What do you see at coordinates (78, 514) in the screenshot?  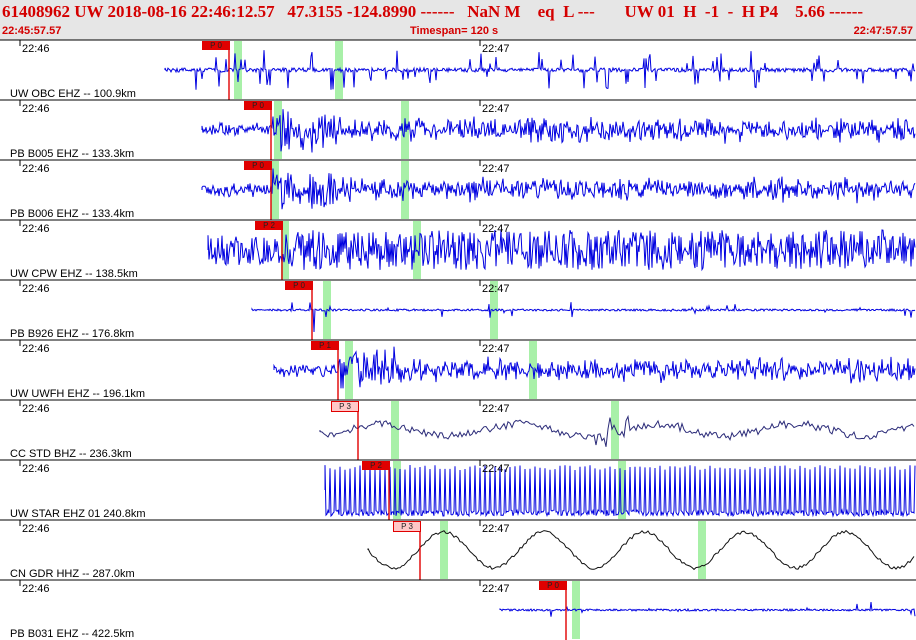 I see `station-label: UW STAR EHZ 01 240.8km` at bounding box center [78, 514].